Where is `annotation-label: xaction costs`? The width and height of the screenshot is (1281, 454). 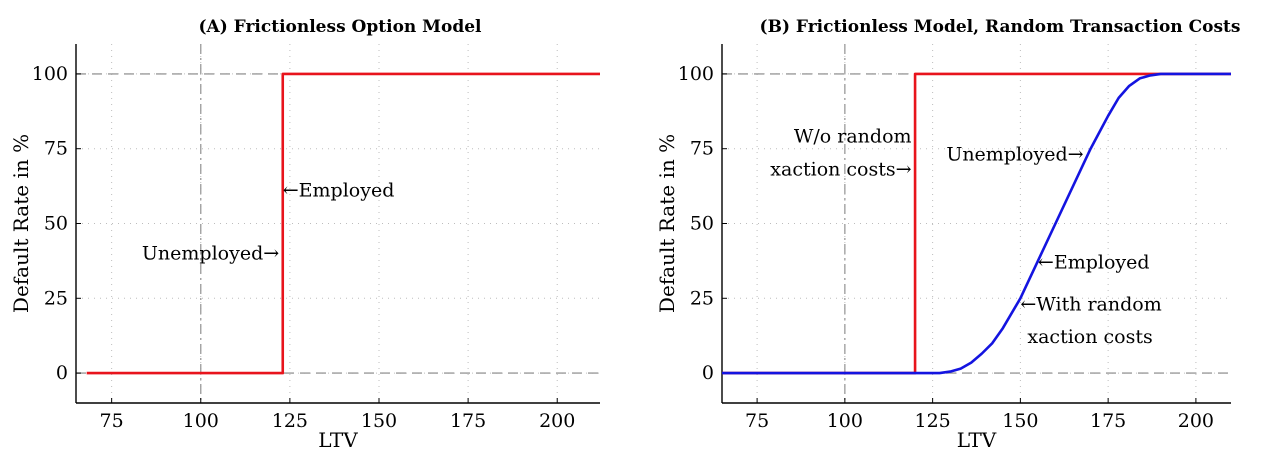 annotation-label: xaction costs is located at coordinates (1089, 337).